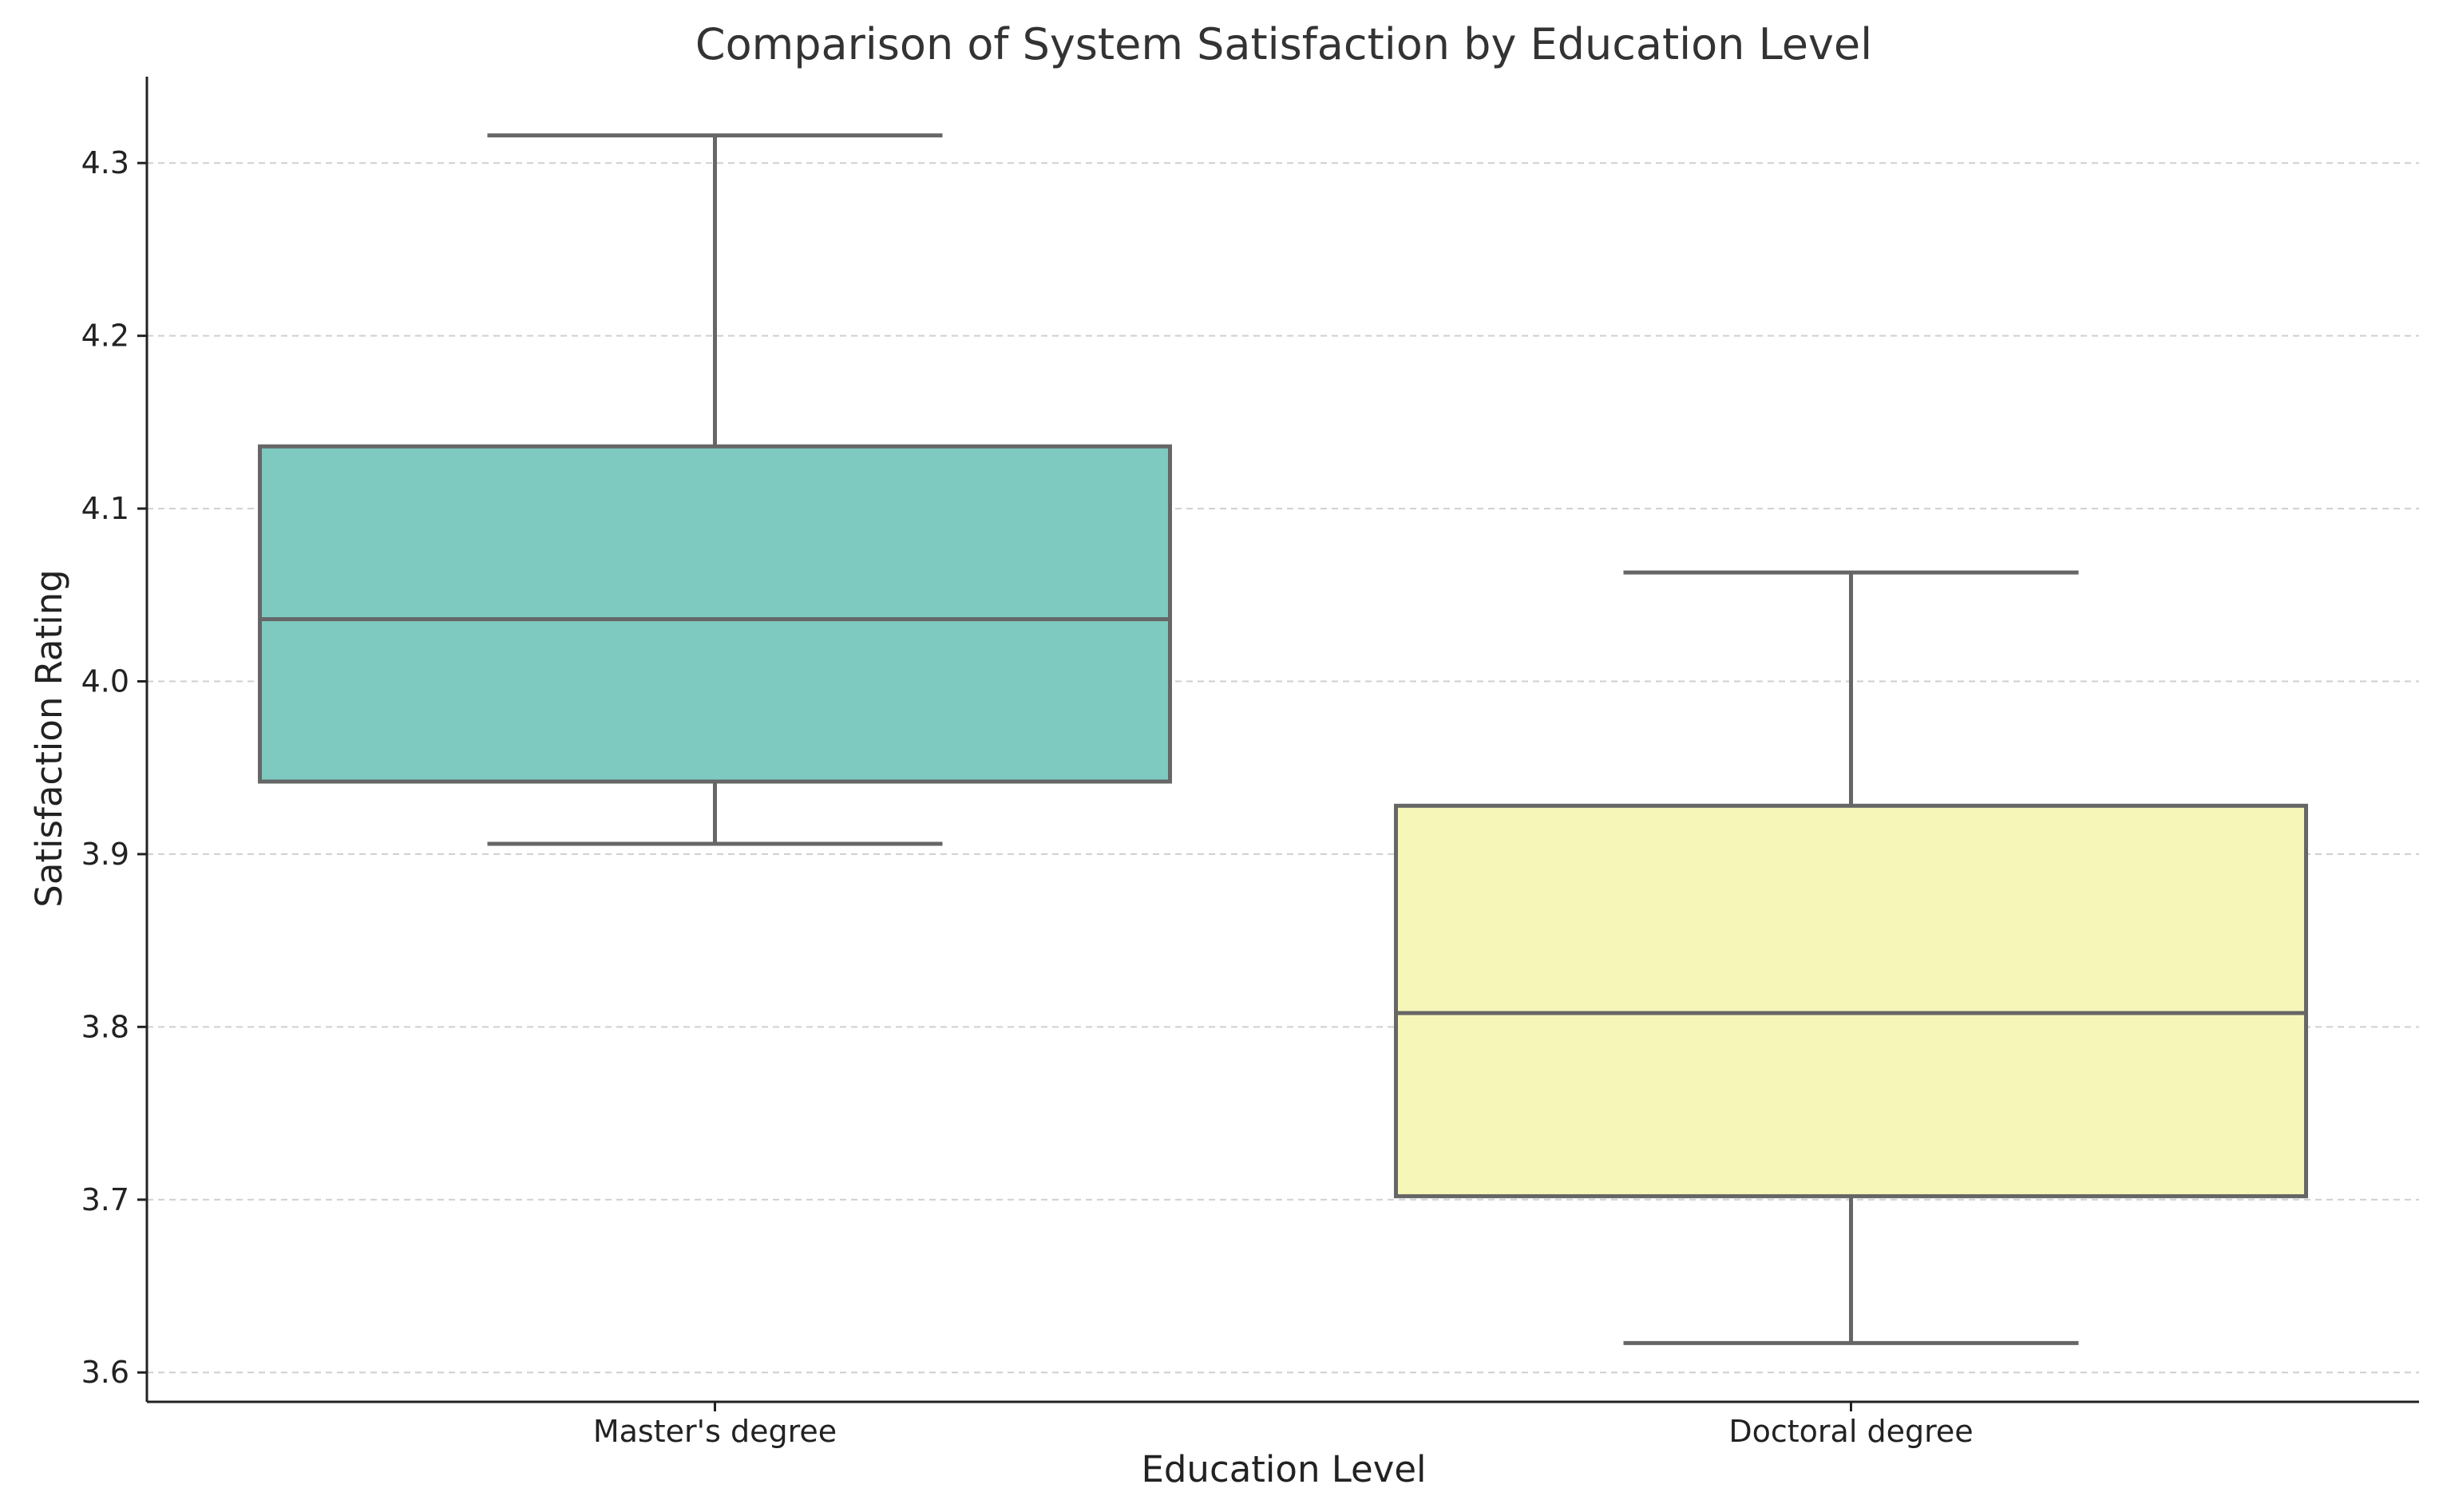  I want to click on y-tick-label: 4.1, so click(105, 508).